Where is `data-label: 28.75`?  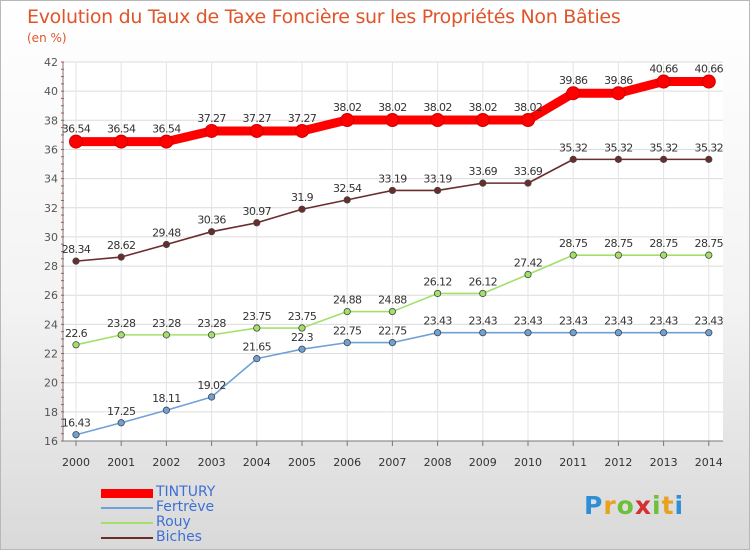
data-label: 28.75 is located at coordinates (618, 243).